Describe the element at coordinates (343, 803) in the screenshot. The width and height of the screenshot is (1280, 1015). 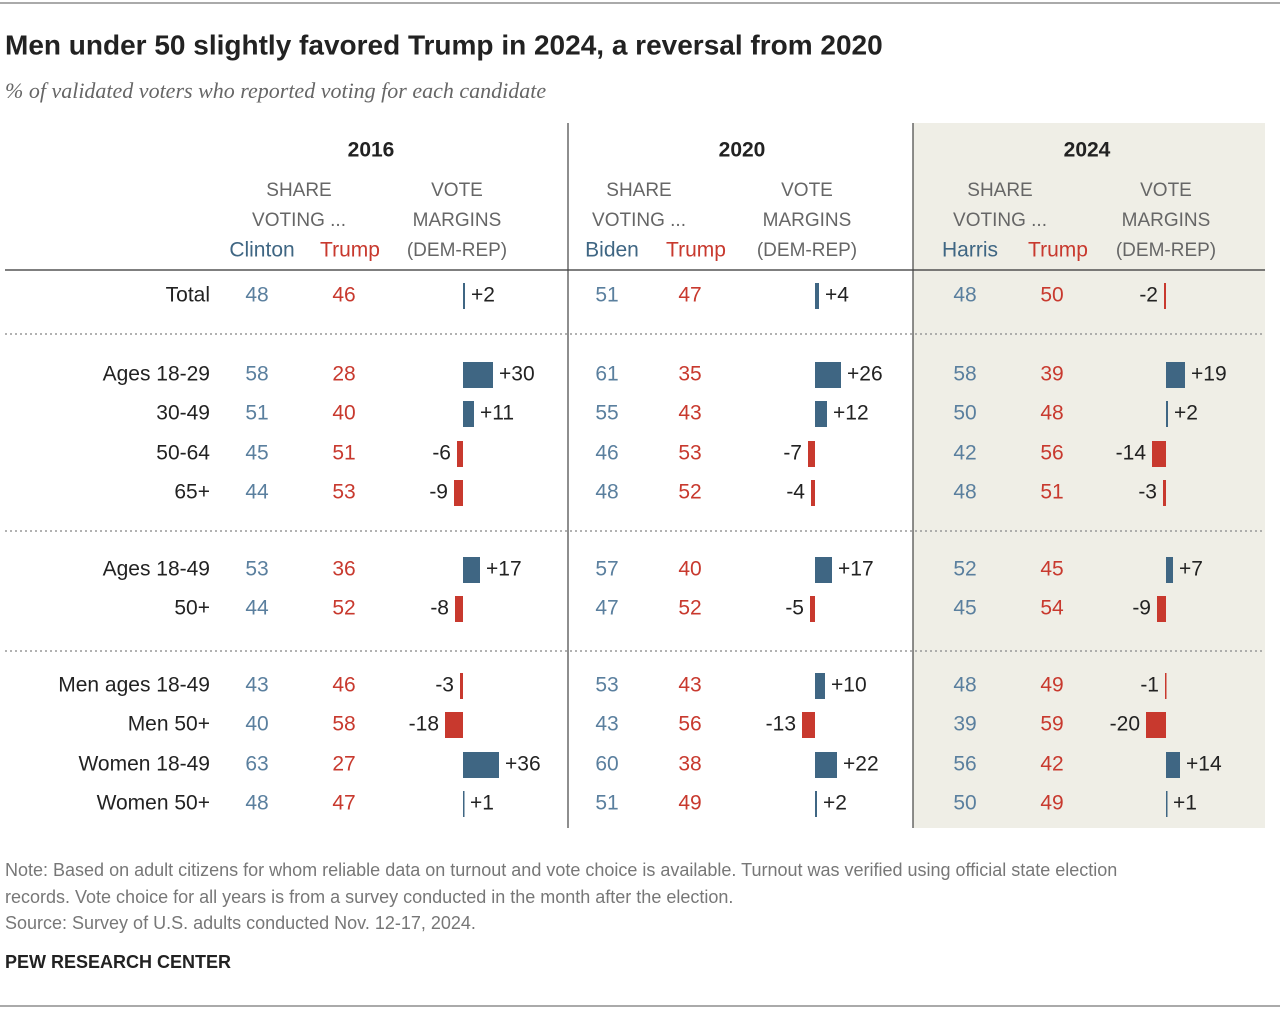
I see `rep-share: 47` at that location.